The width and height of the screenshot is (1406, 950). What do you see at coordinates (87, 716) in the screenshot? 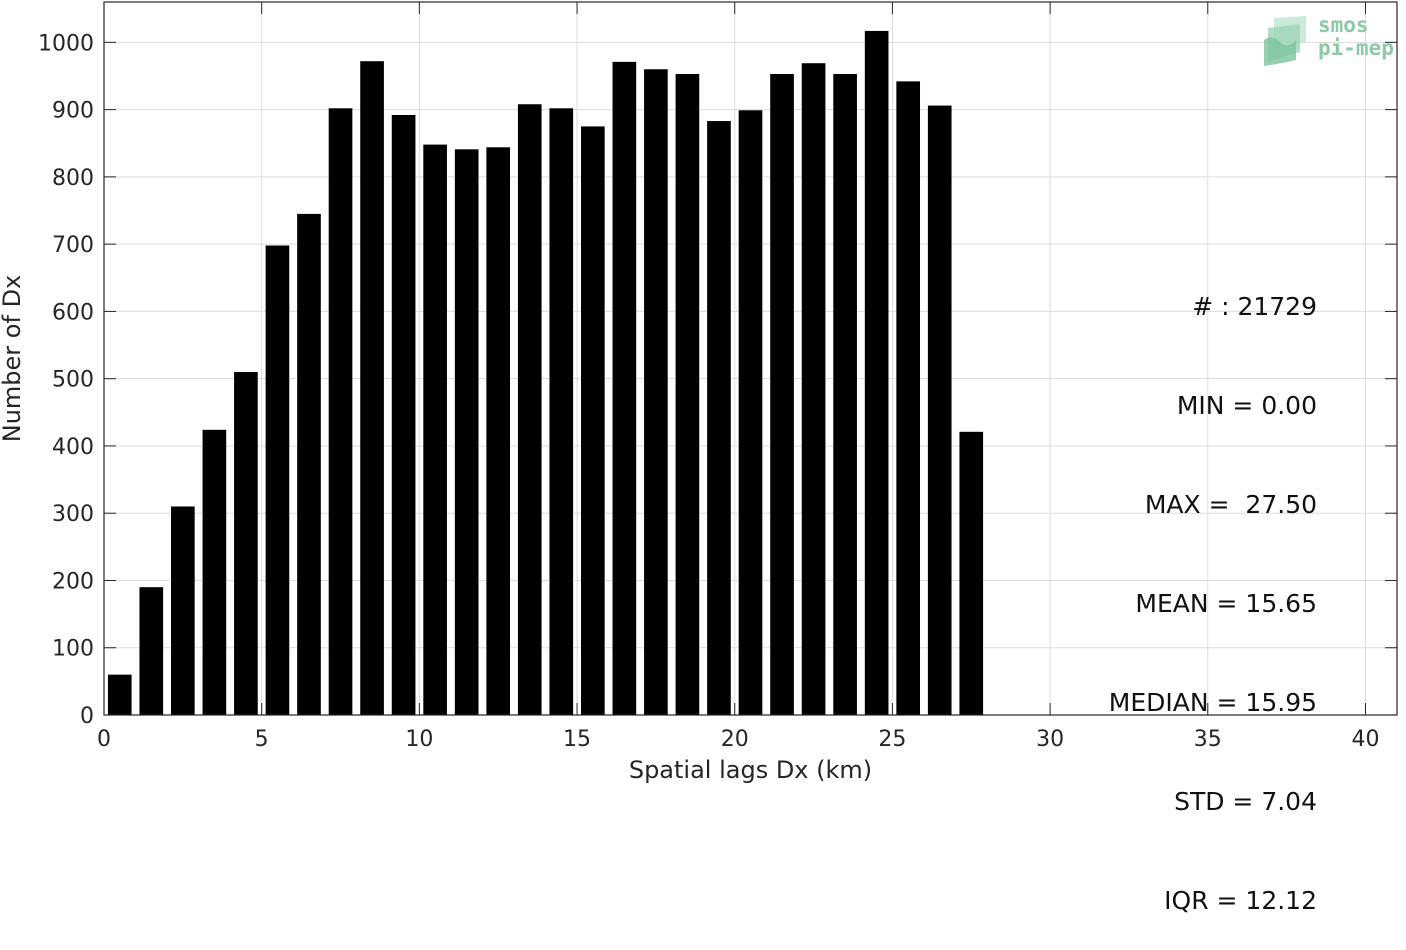
I see `y-tick-label: 0` at bounding box center [87, 716].